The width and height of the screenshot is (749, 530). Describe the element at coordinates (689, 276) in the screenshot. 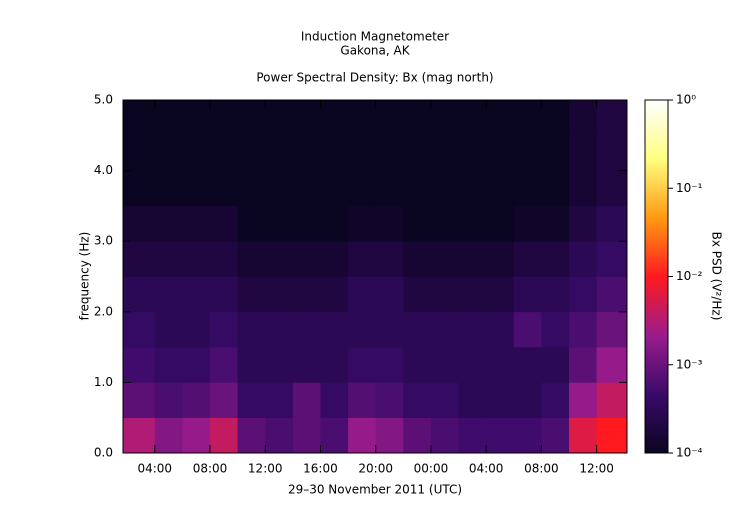

I see `colorbar-tick-label: 10⁻²` at that location.